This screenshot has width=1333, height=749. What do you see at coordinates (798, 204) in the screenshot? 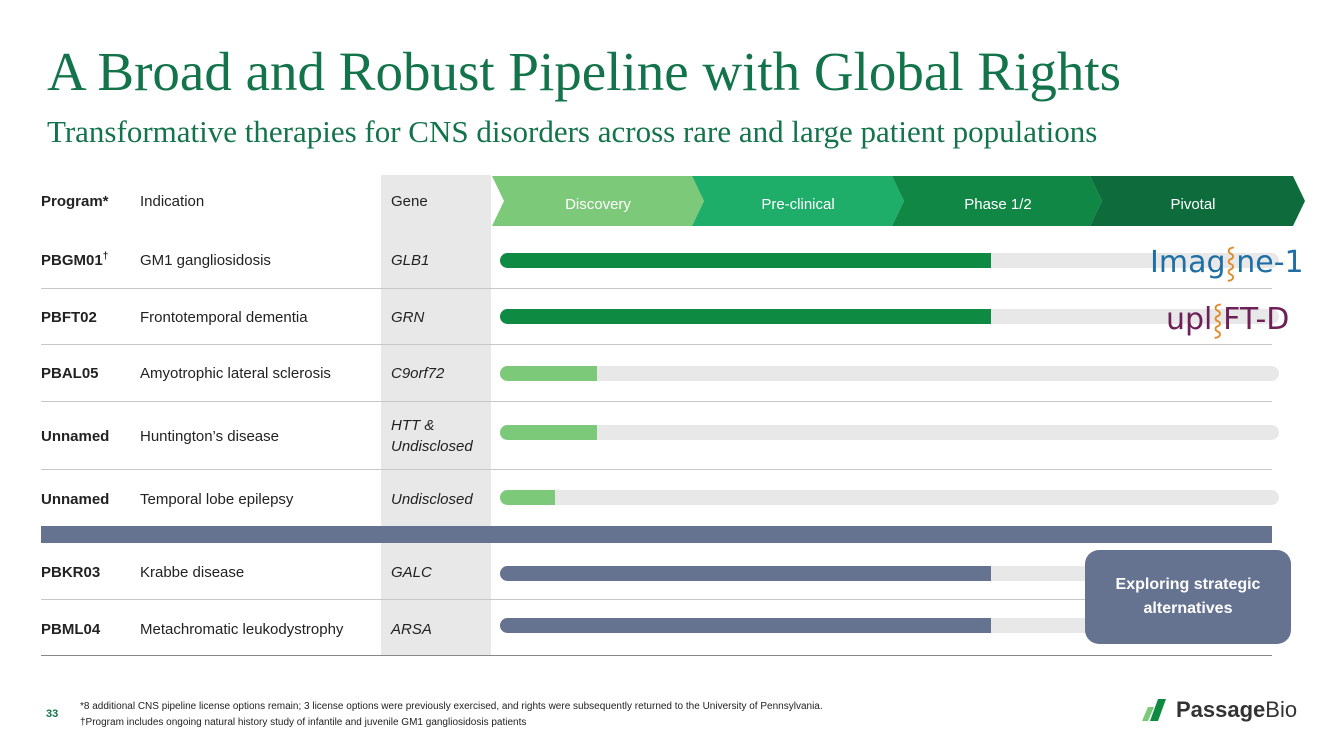
I see `phase-label-preclinical: Pre-clinical` at bounding box center [798, 204].